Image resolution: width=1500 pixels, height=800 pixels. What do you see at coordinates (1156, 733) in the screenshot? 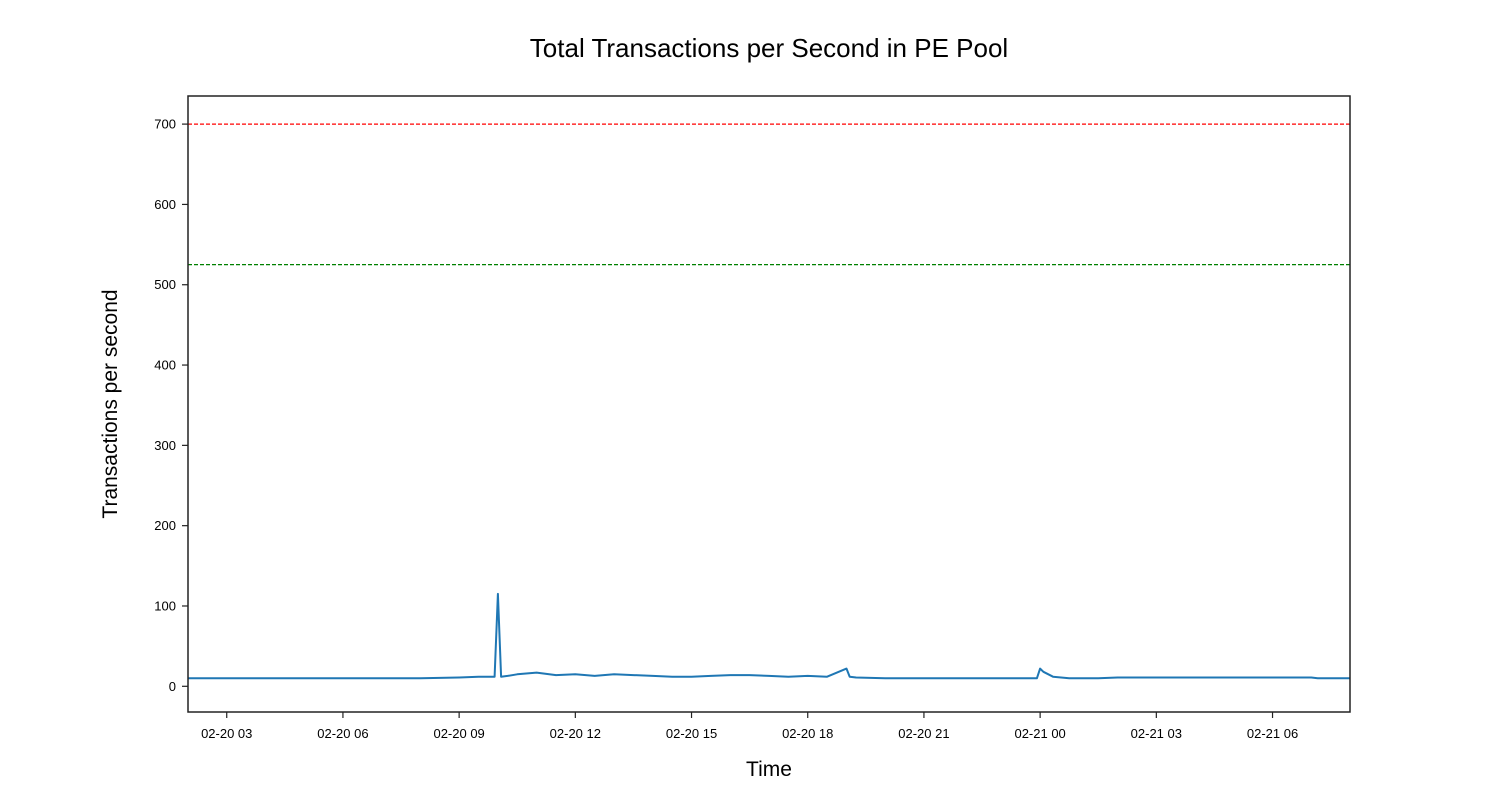
I see `x-tick-label: 02-21 03` at bounding box center [1156, 733].